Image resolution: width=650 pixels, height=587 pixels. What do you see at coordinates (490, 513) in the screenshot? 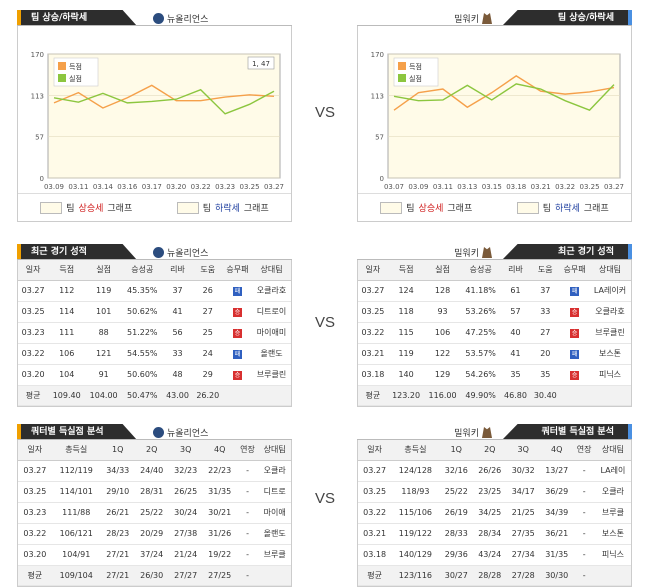
I see `cell-q2: 34/25` at bounding box center [490, 513].